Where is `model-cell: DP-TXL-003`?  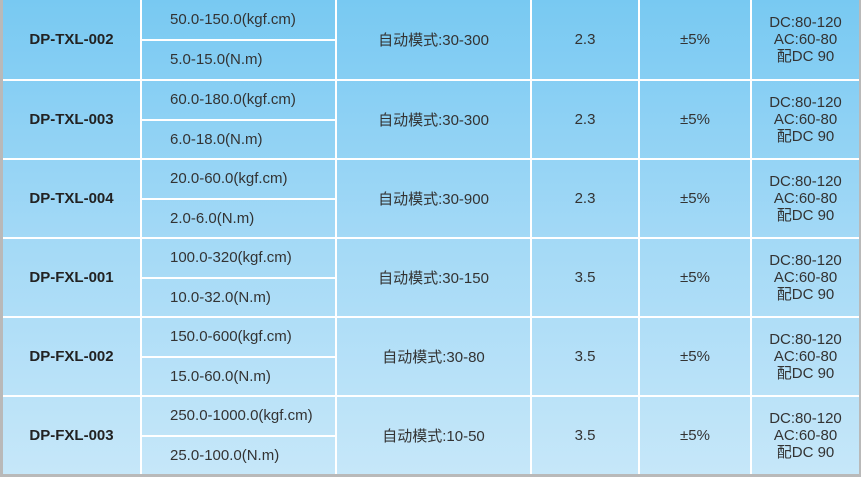
model-cell: DP-TXL-003 is located at coordinates (71, 119).